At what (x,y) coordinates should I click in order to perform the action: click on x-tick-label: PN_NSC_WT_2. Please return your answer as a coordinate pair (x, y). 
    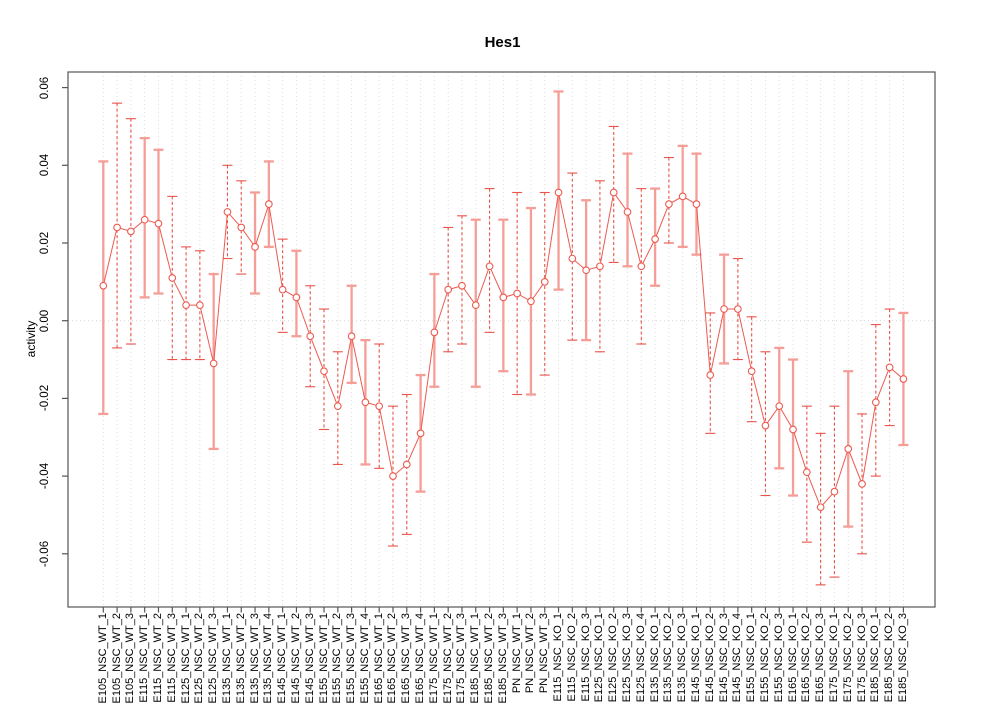
    Looking at the image, I should click on (530, 653).